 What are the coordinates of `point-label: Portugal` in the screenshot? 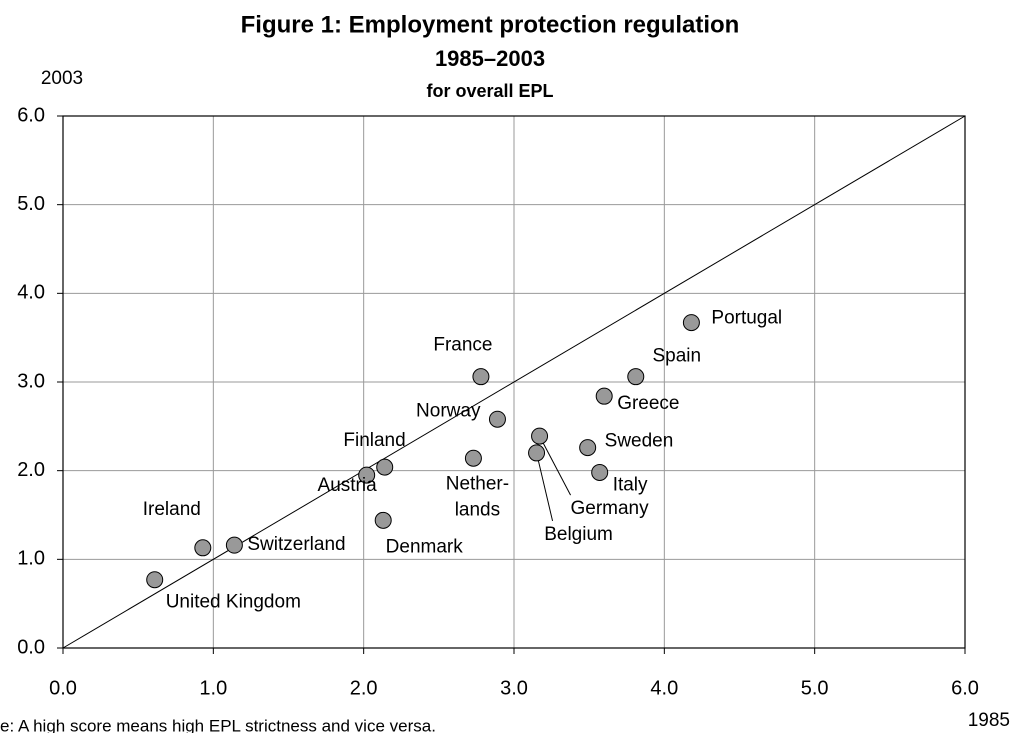 It's located at (746, 318).